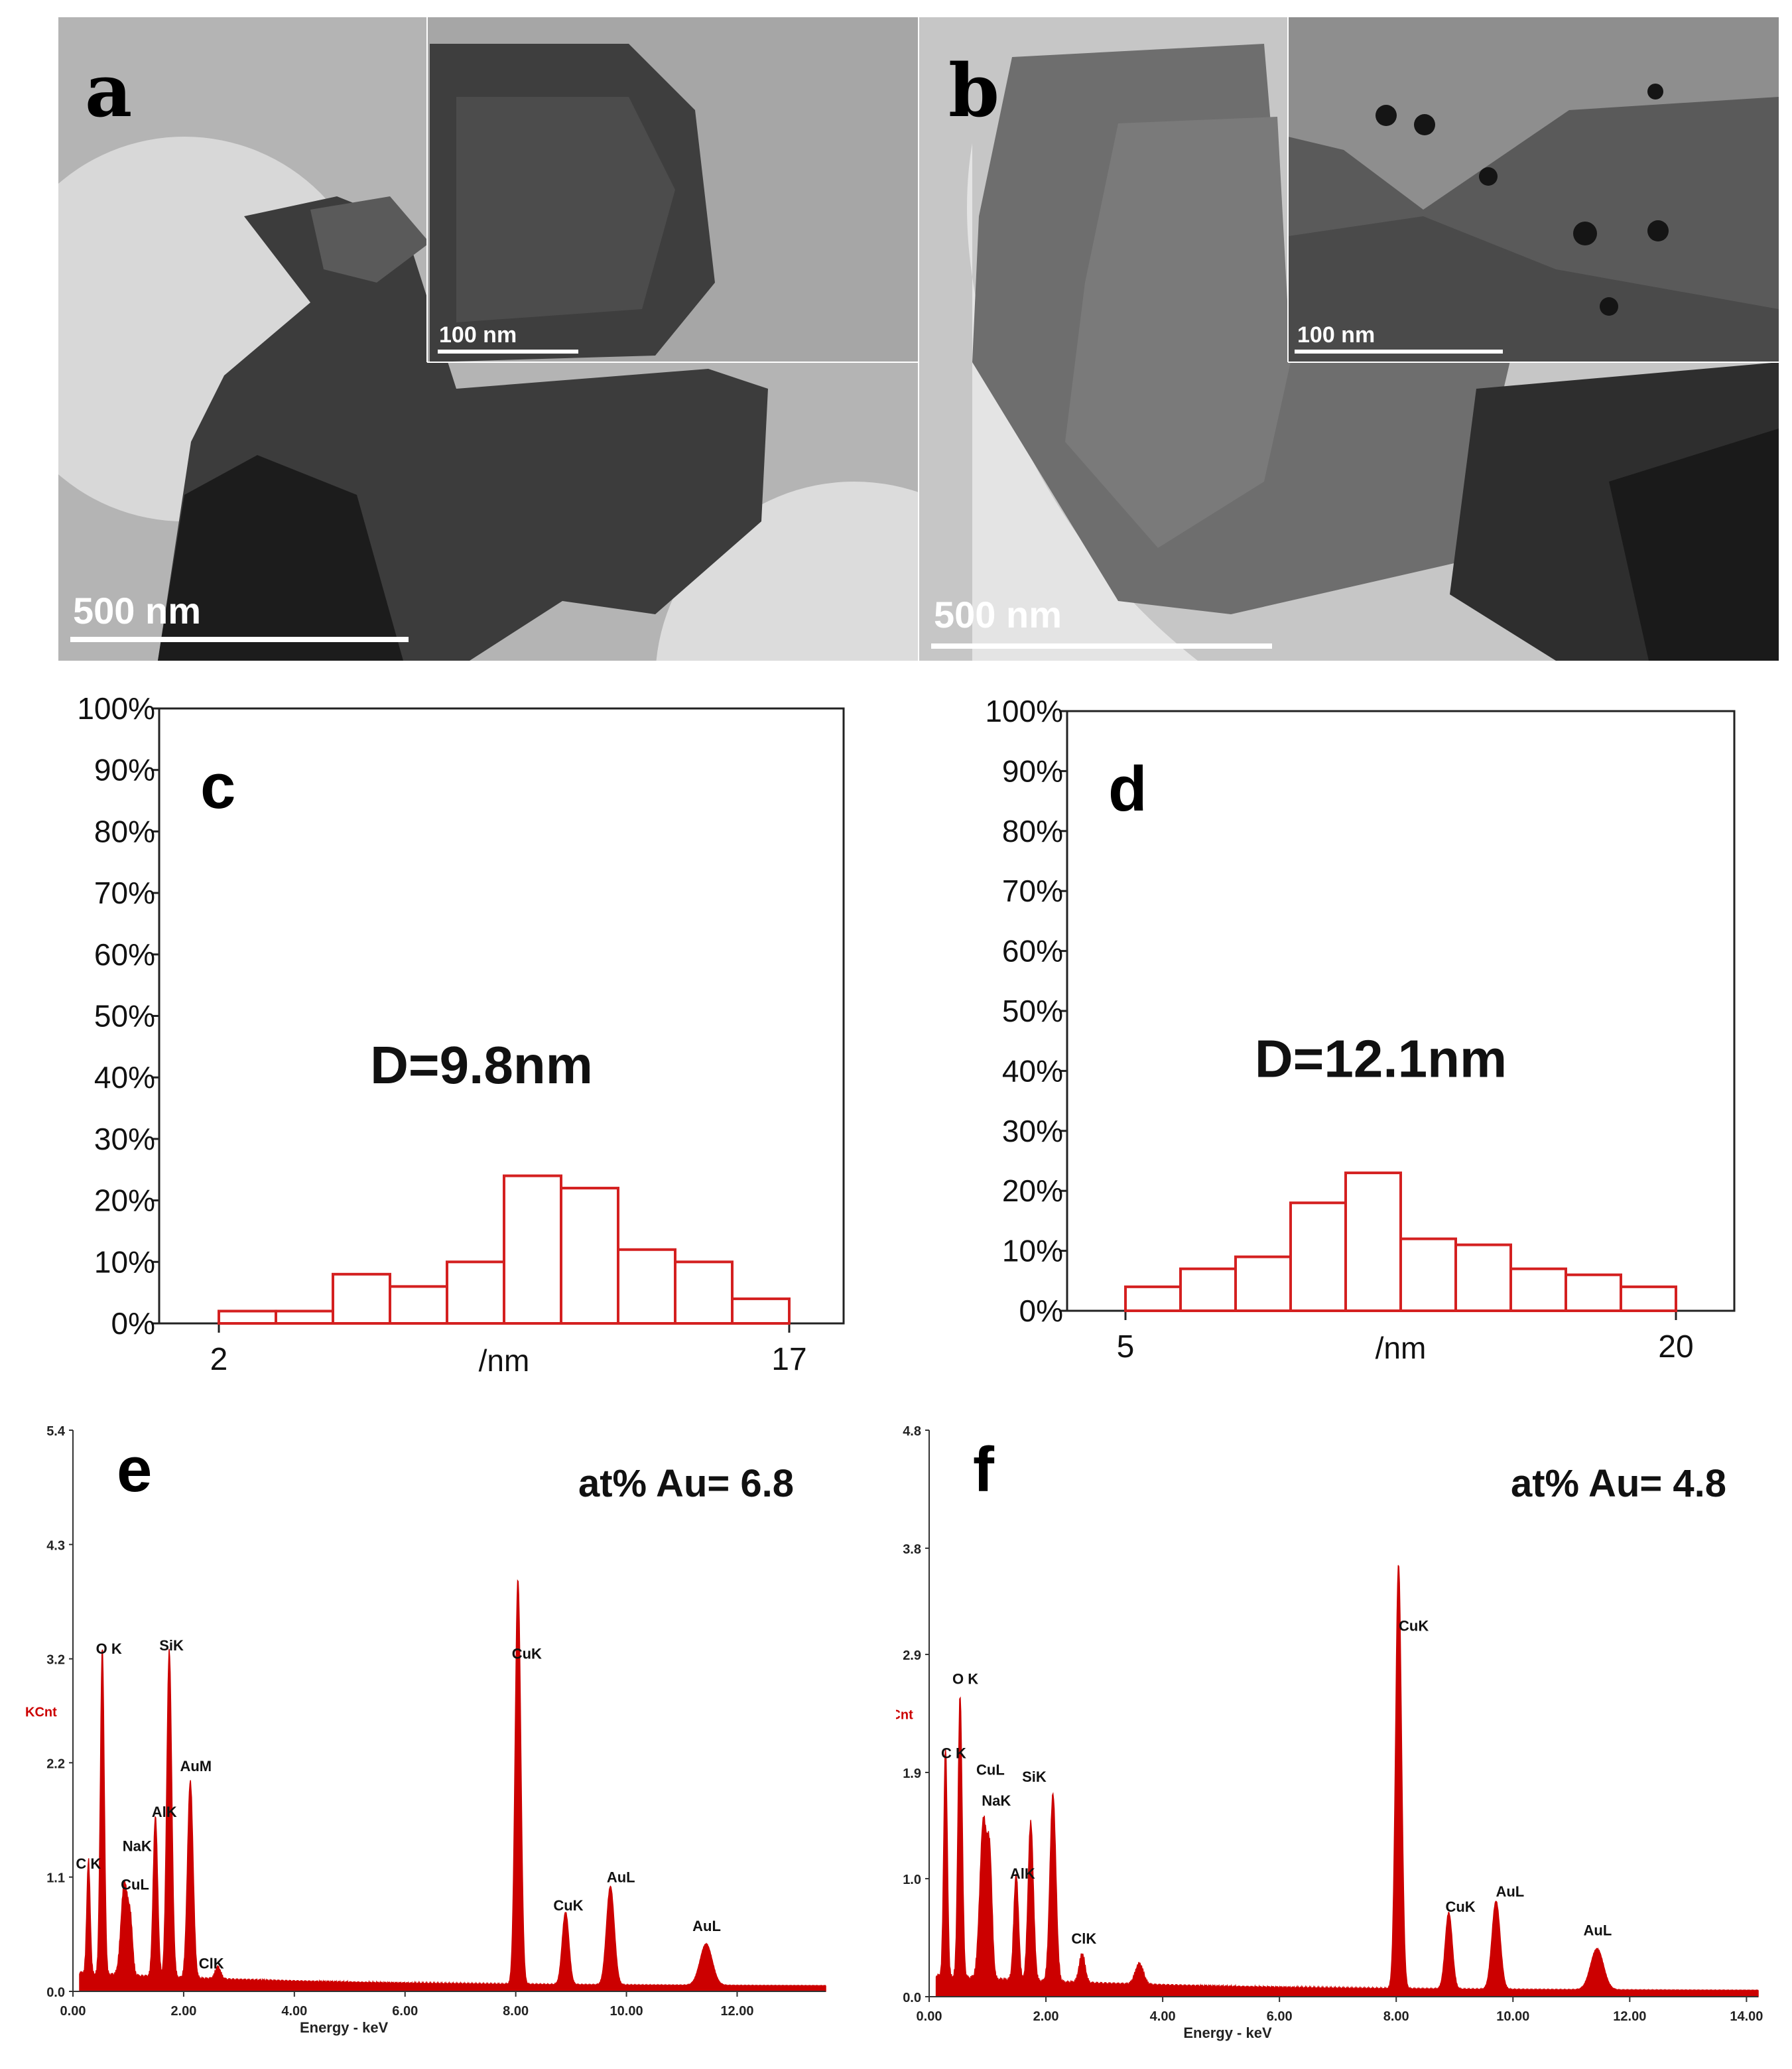 This screenshot has height=2069, width=1792. What do you see at coordinates (1629, 2016) in the screenshot?
I see `x-tick-label: 12.00` at bounding box center [1629, 2016].